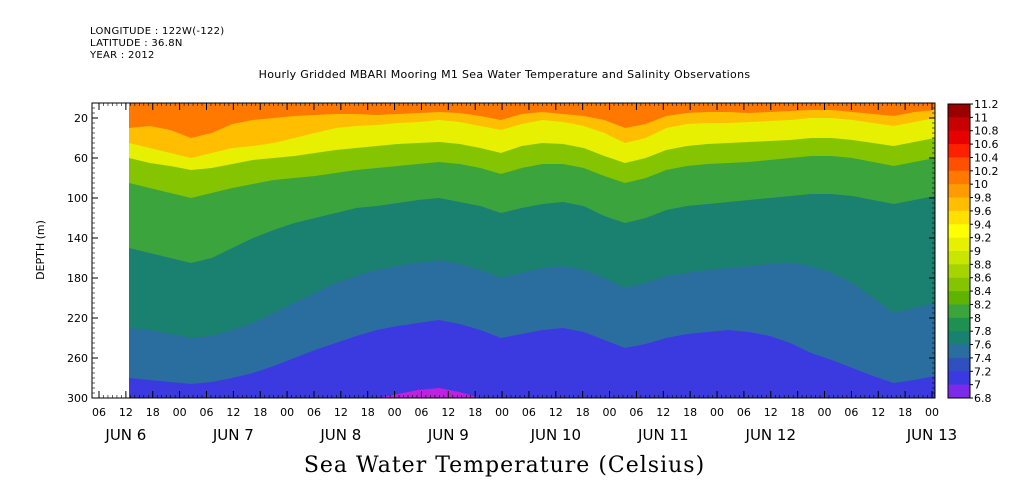 This screenshot has width=1009, height=504. What do you see at coordinates (77, 198) in the screenshot?
I see `y-tick-label: 100` at bounding box center [77, 198].